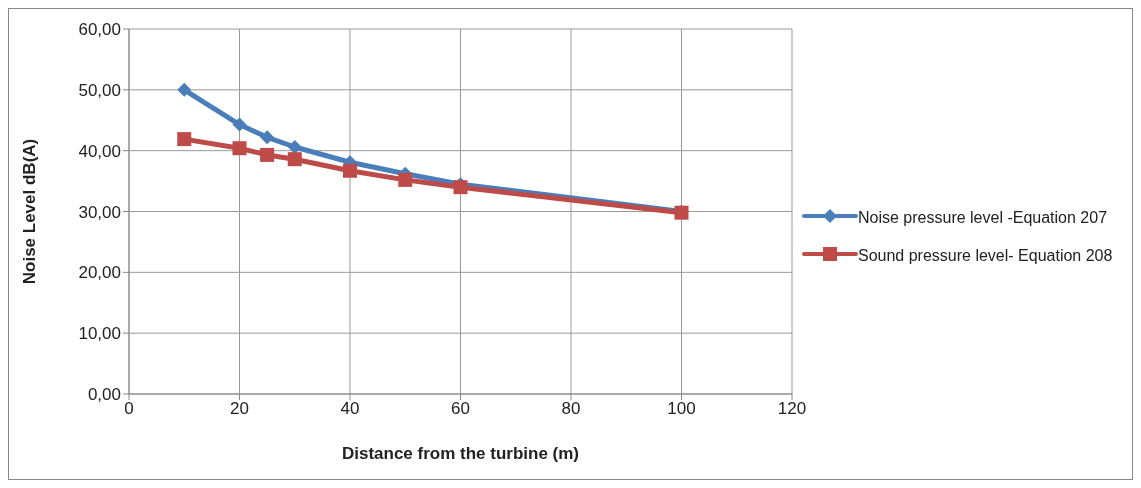 The height and width of the screenshot is (488, 1141). Describe the element at coordinates (571, 409) in the screenshot. I see `x-tick-label: 80` at that location.